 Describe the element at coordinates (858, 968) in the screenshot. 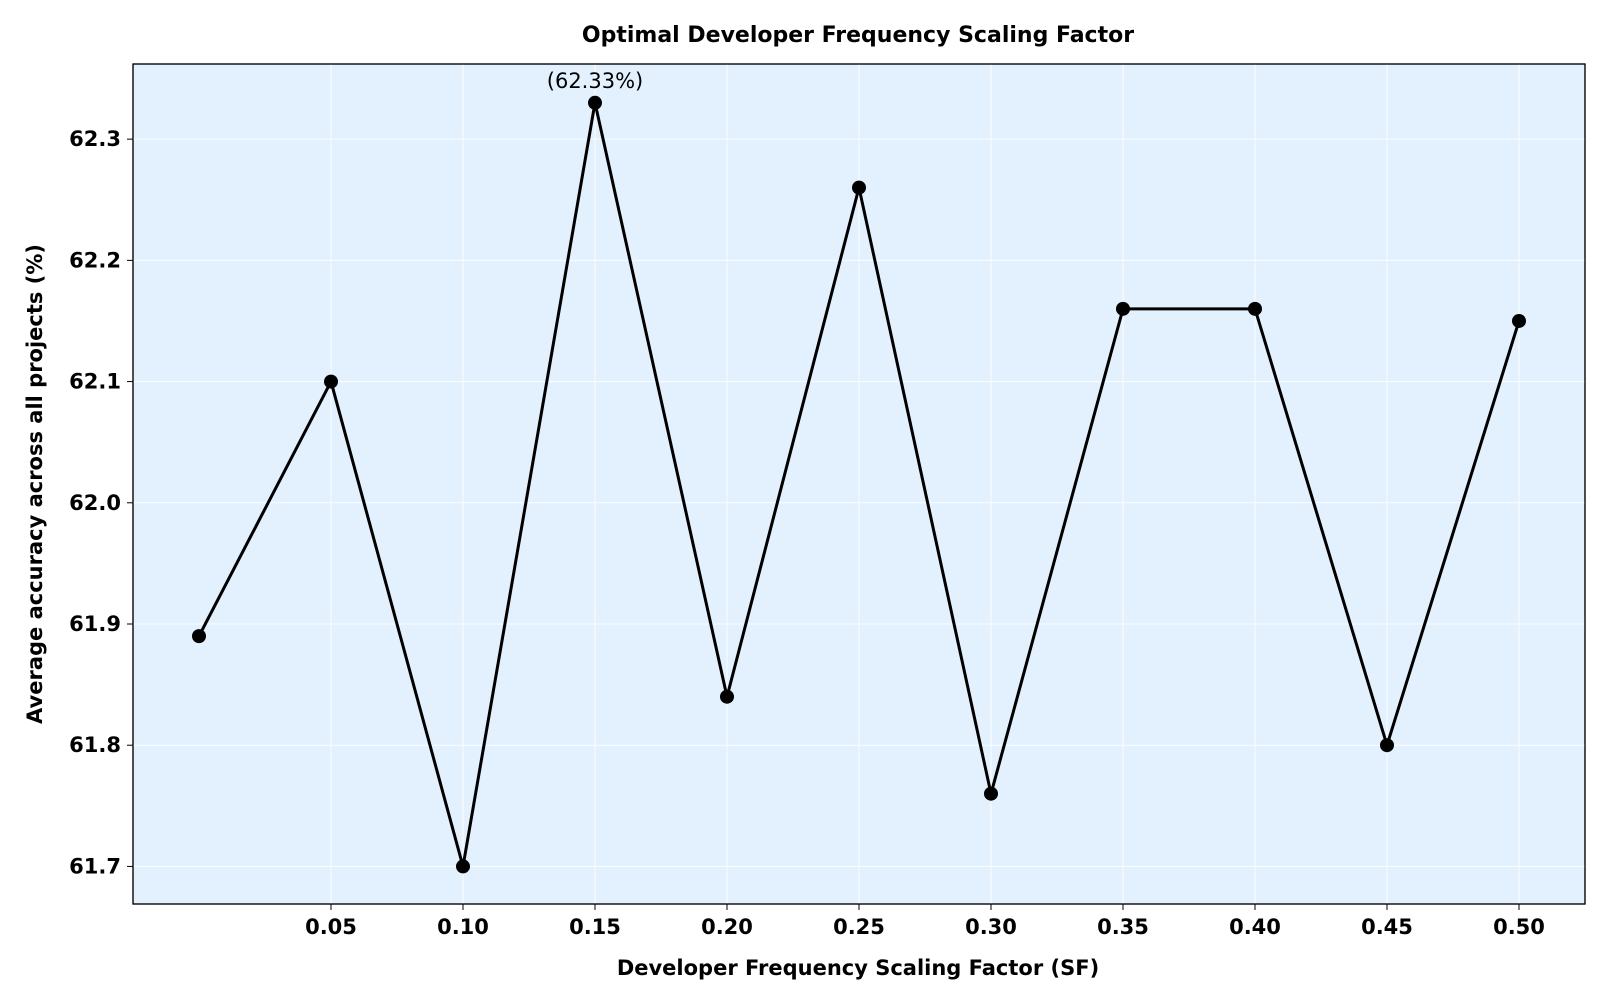

I see `x-axis-label: Developer Frequency Scaling Factor (SF)` at that location.